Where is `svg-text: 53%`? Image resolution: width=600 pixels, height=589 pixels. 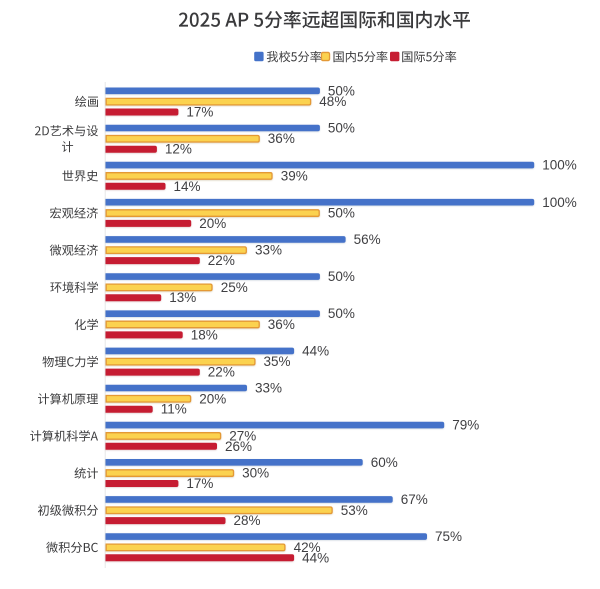 svg-text: 53% is located at coordinates (354, 510).